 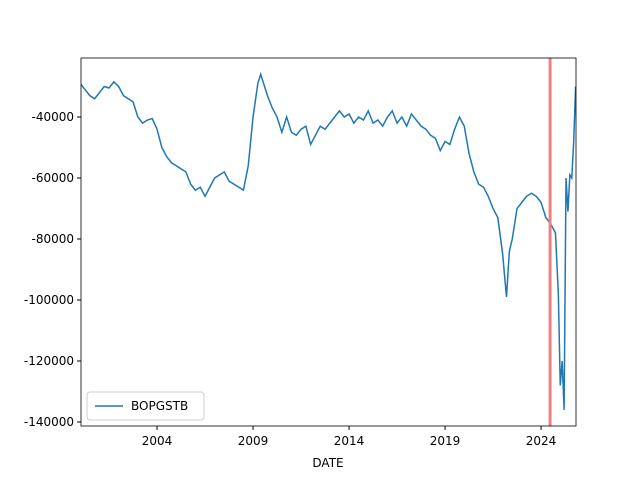 I want to click on y-tick-label: -60000, so click(x=52, y=178).